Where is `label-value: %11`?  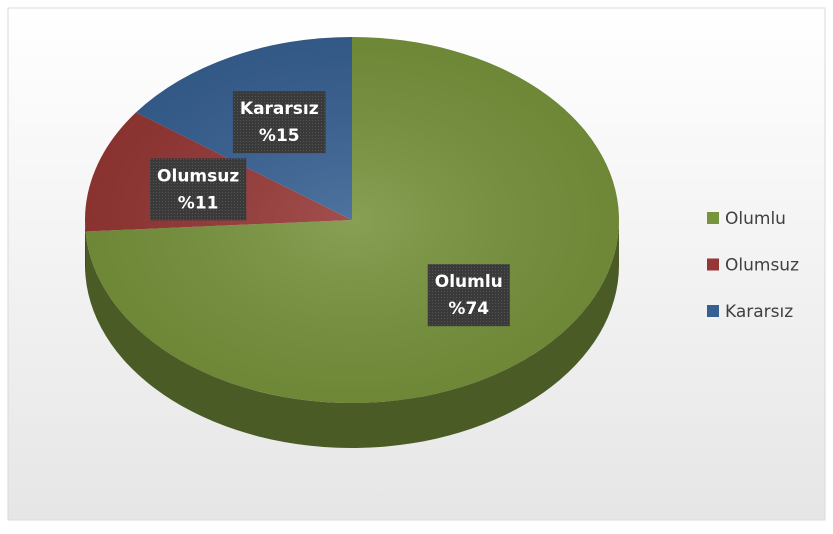 label-value: %11 is located at coordinates (198, 203).